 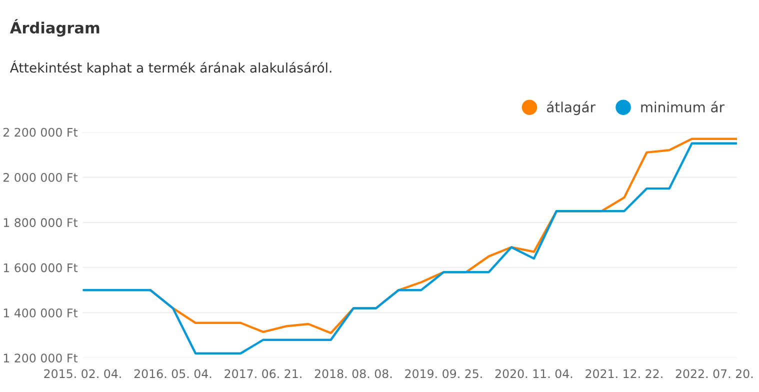 What do you see at coordinates (41, 313) in the screenshot?
I see `y-tick-label: 1 400 000 Ft` at bounding box center [41, 313].